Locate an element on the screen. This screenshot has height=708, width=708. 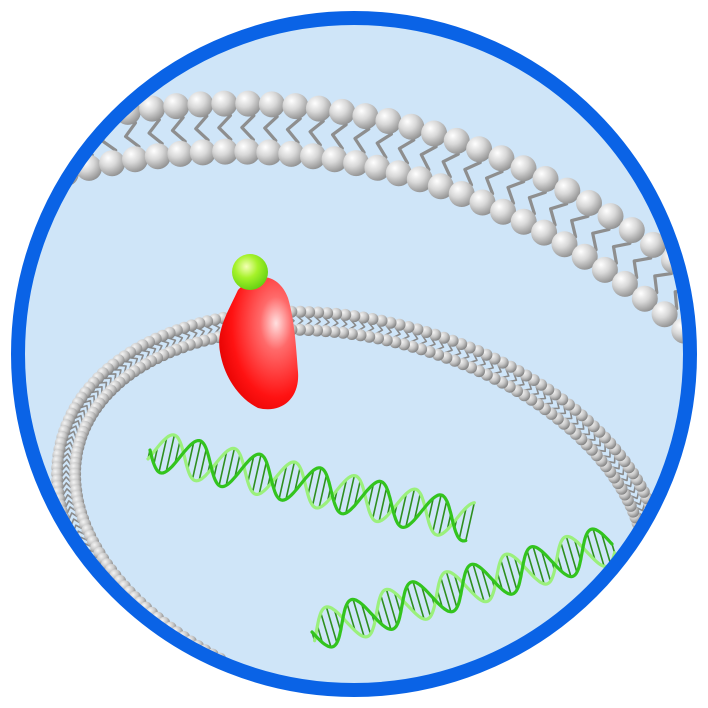
receptor-shape is located at coordinates (259, 343).